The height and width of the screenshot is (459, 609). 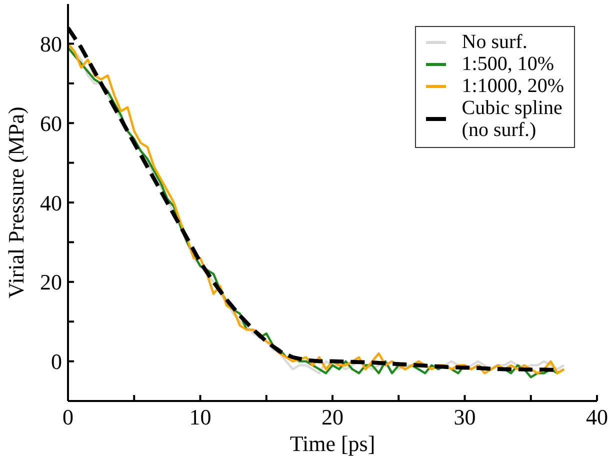 I want to click on legend-label: Cubic spline (no surf.), so click(x=512, y=119).